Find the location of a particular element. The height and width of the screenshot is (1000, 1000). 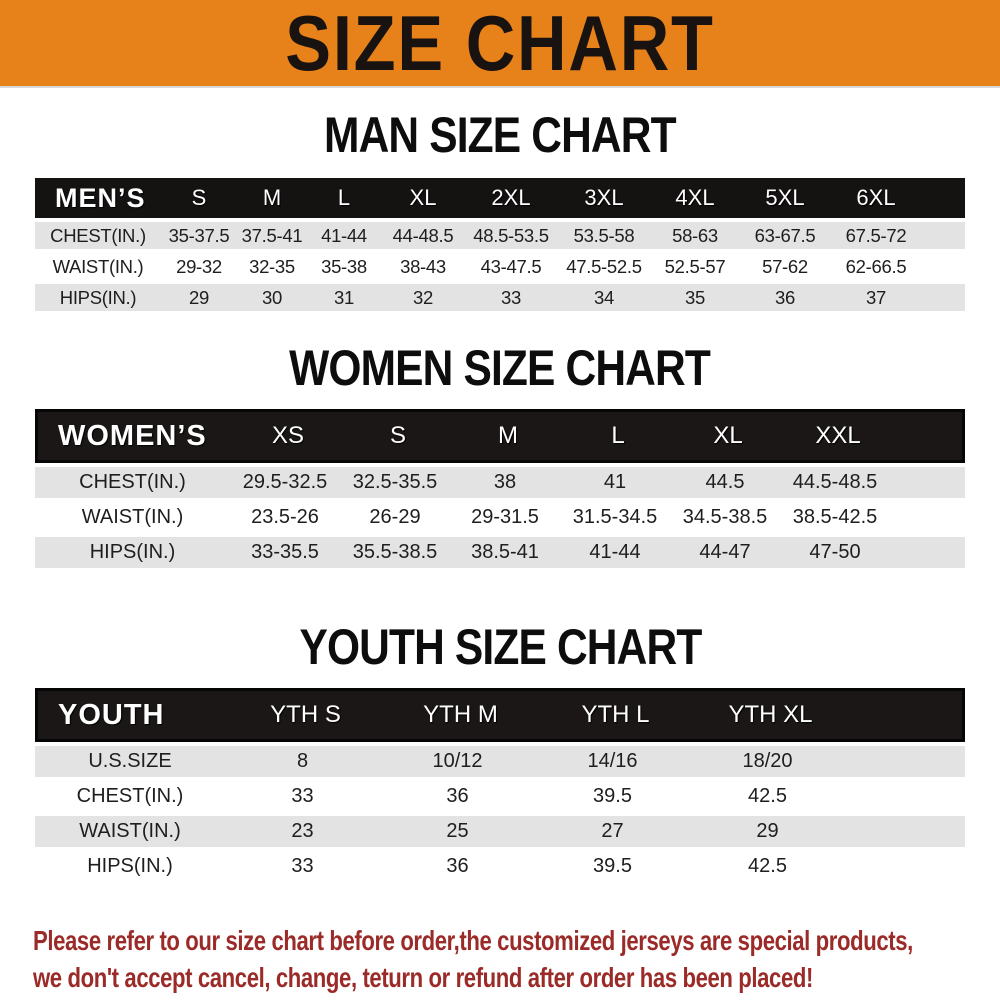

men-group-label: MEN’S is located at coordinates (100, 197).